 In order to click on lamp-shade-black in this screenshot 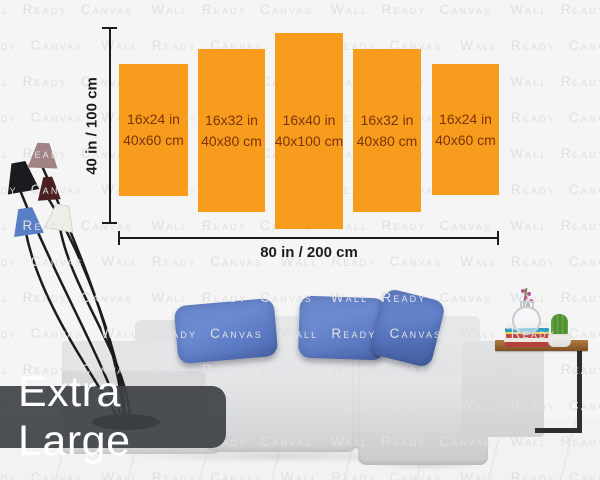, I will do `click(23, 178)`.